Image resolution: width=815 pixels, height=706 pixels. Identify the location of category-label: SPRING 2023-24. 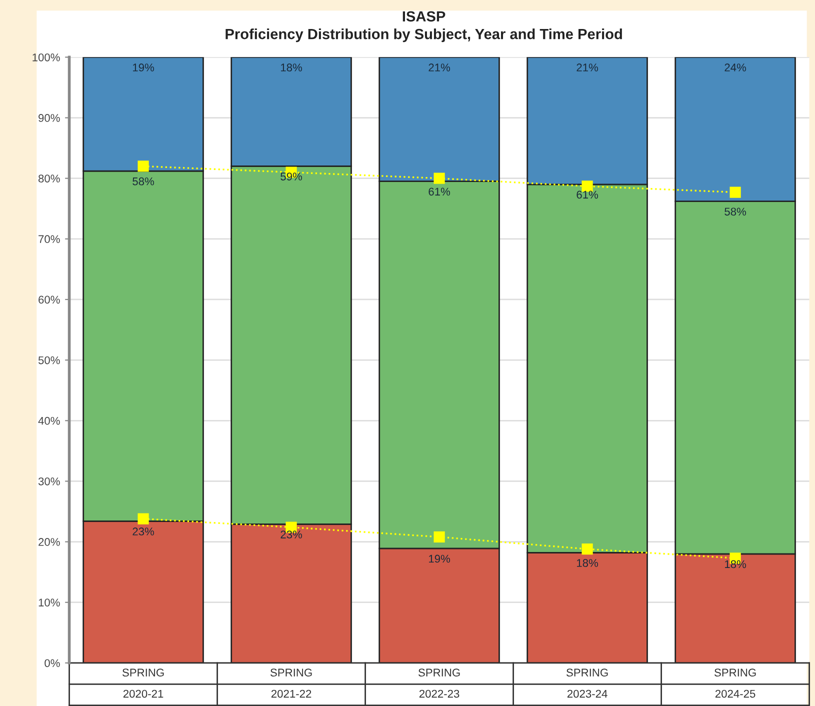
(587, 683).